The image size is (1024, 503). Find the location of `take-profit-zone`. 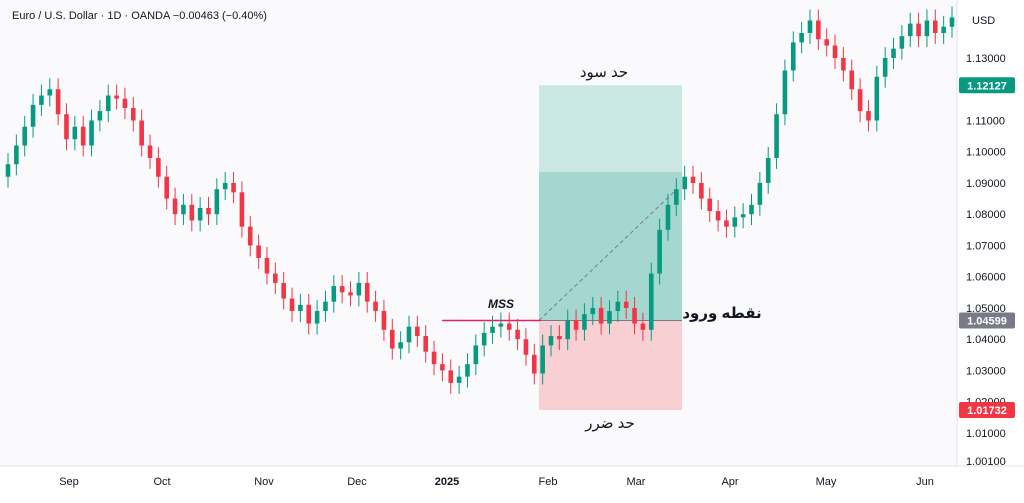

take-profit-zone is located at coordinates (610, 203).